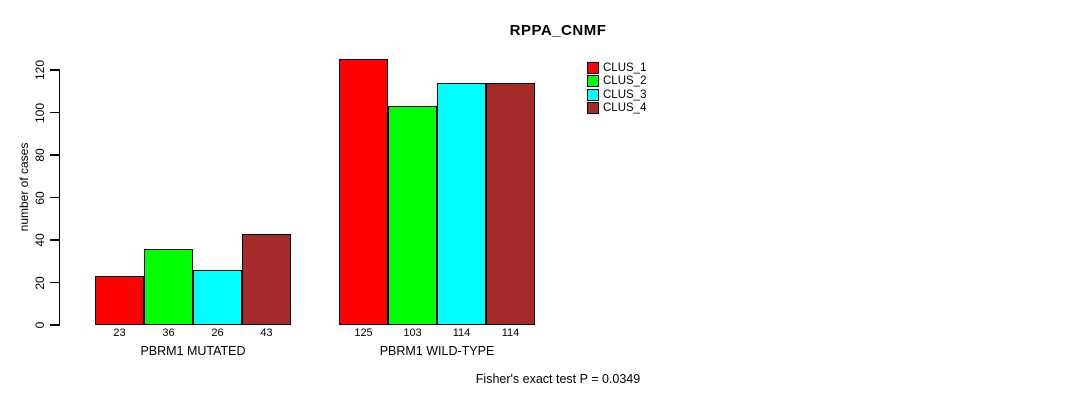 The image size is (1090, 400). Describe the element at coordinates (168, 333) in the screenshot. I see `bar-value-label: 36` at that location.